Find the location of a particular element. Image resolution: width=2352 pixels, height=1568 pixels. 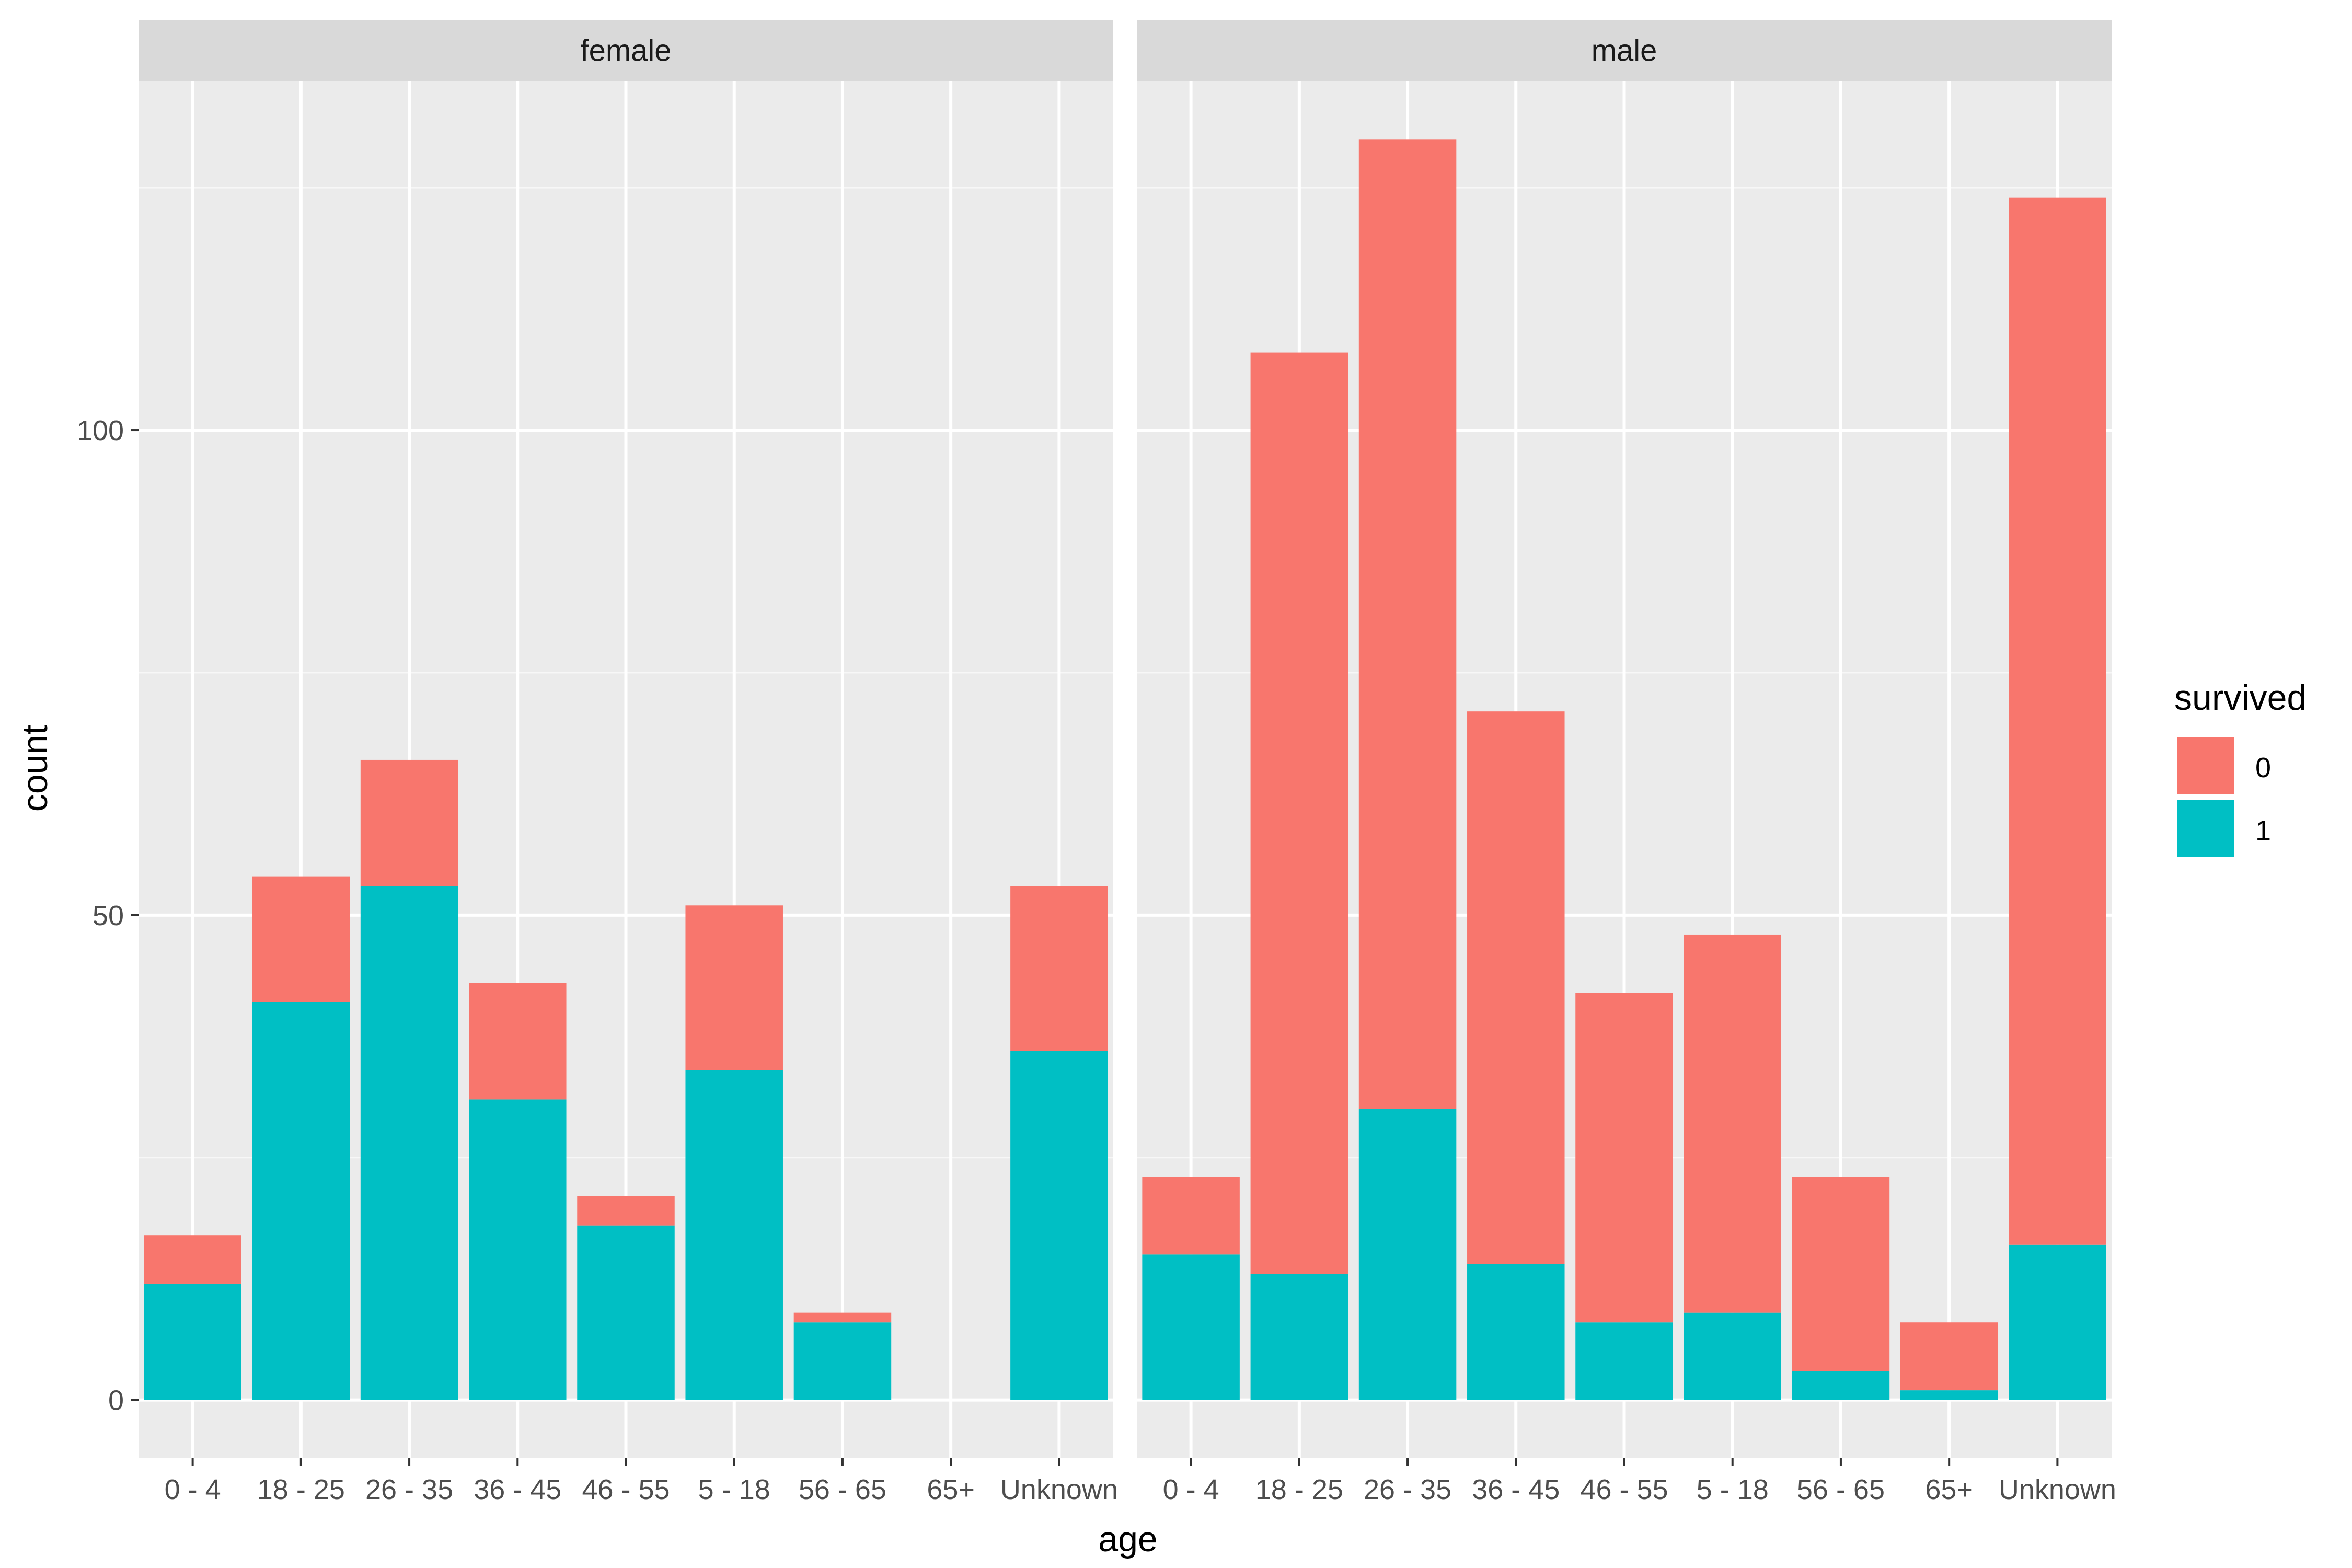

bar-male-survived-0-65+ is located at coordinates (1949, 1356).